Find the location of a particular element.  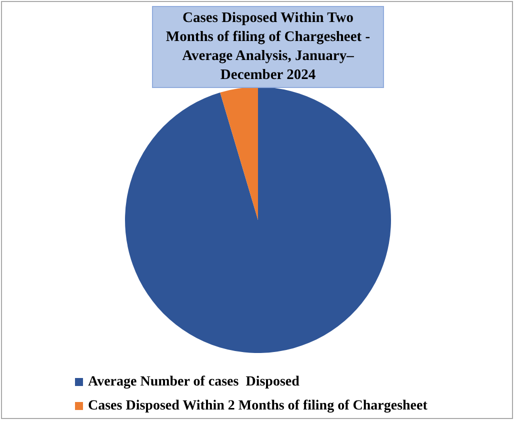

chart-title: Cases Disposed Within Two Months of filing of Chargesheet - Average Analysis, January–December 2024 is located at coordinates (268, 47).